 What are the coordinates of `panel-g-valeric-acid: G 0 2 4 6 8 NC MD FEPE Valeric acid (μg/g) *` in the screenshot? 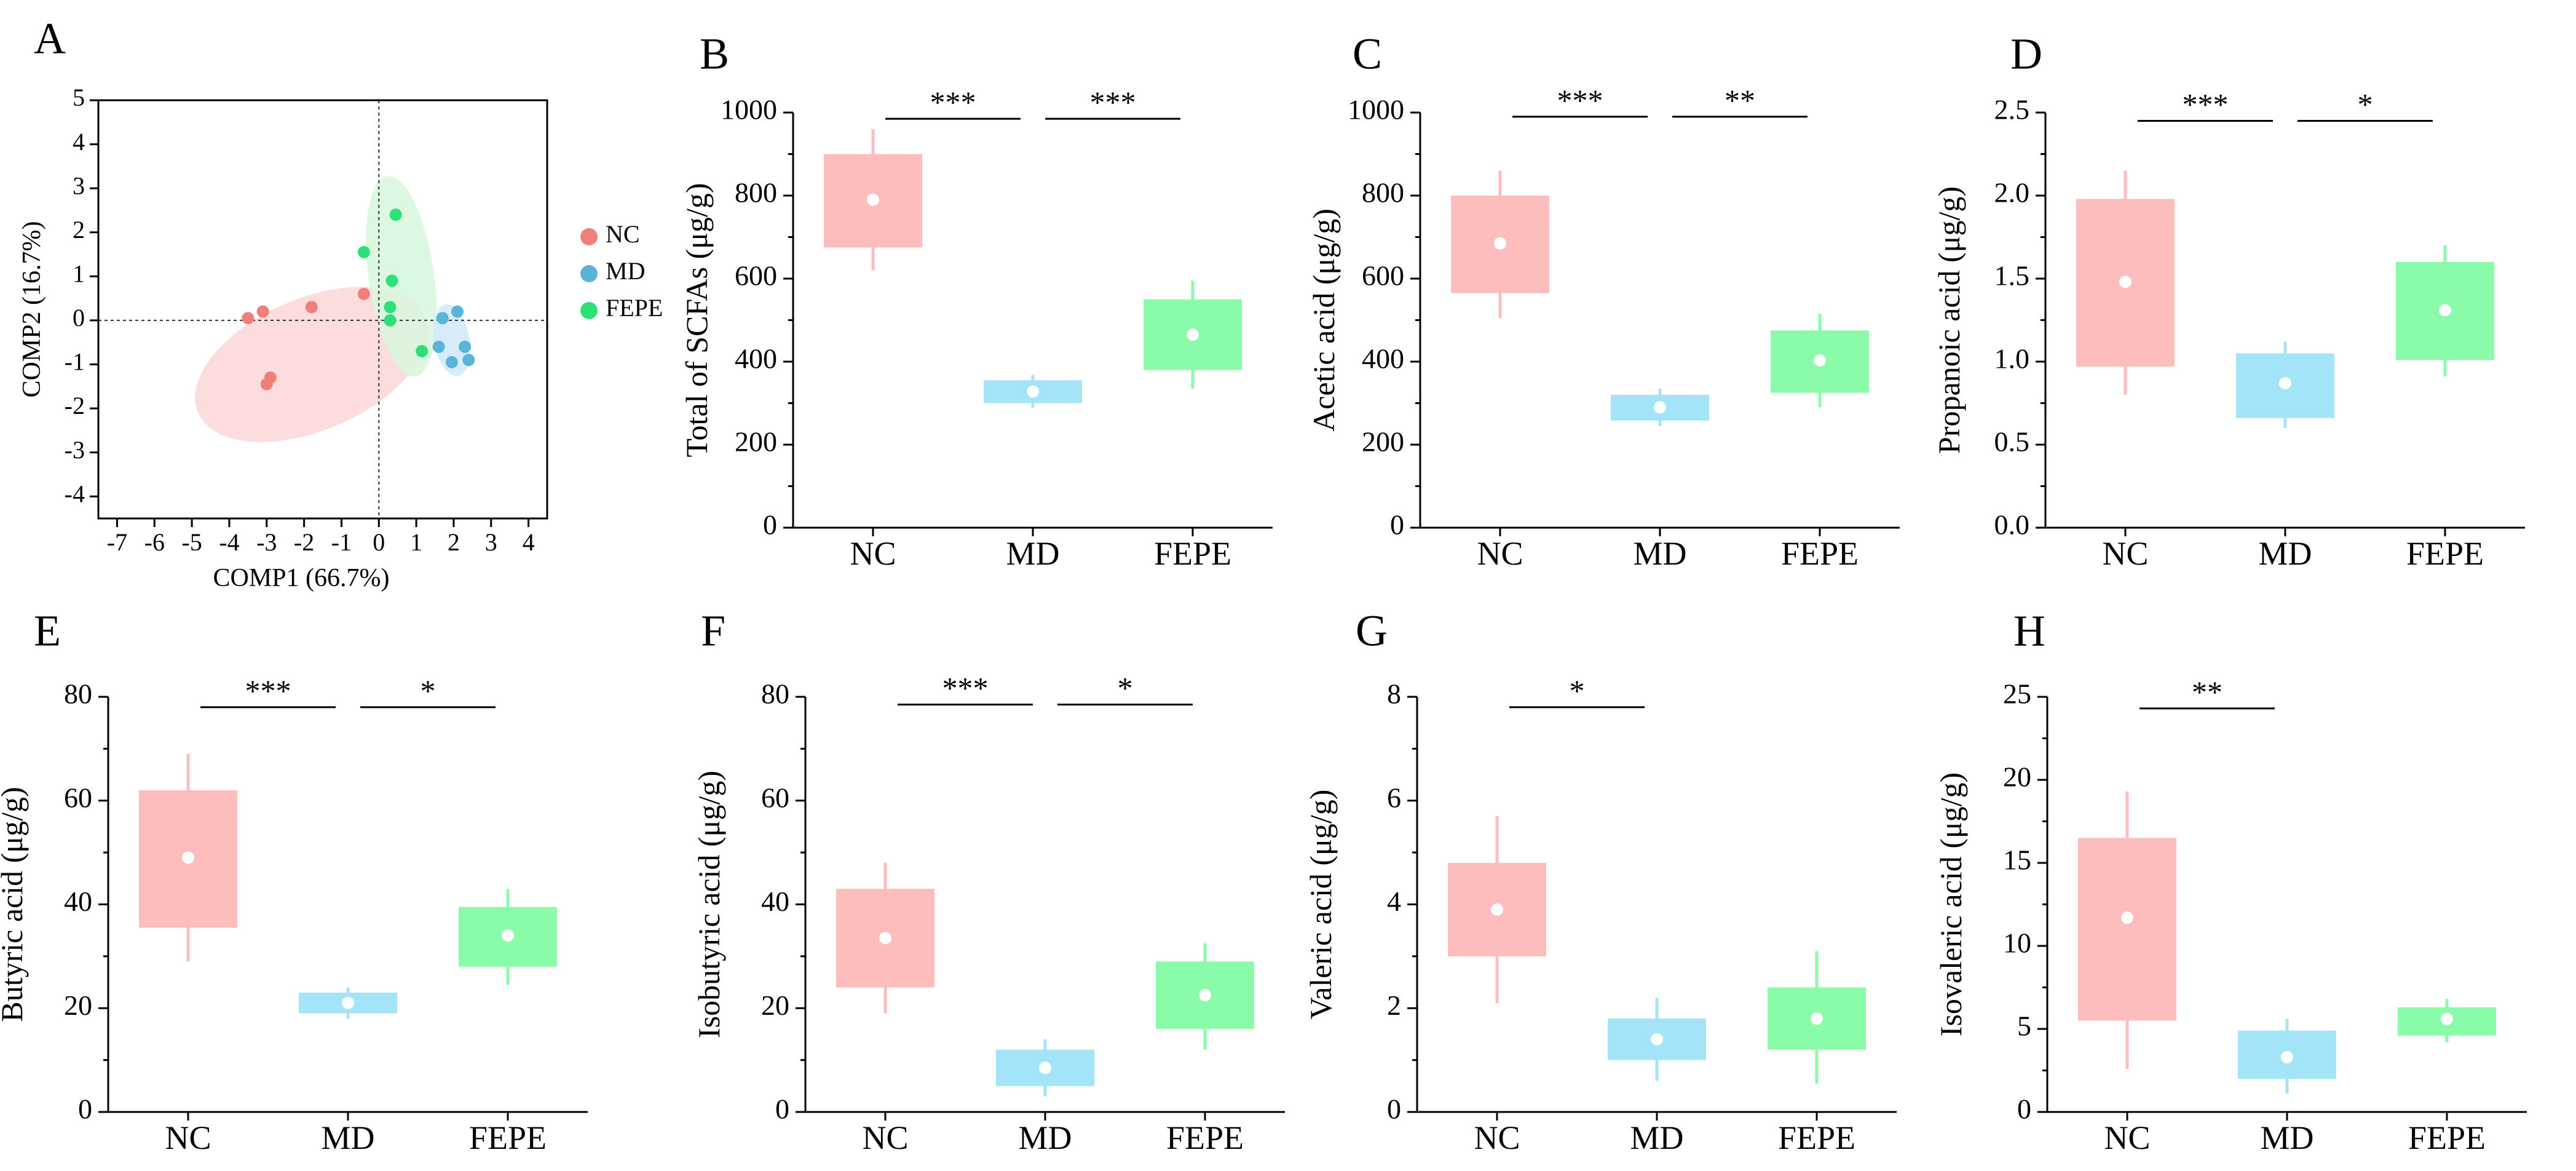 It's located at (1600, 881).